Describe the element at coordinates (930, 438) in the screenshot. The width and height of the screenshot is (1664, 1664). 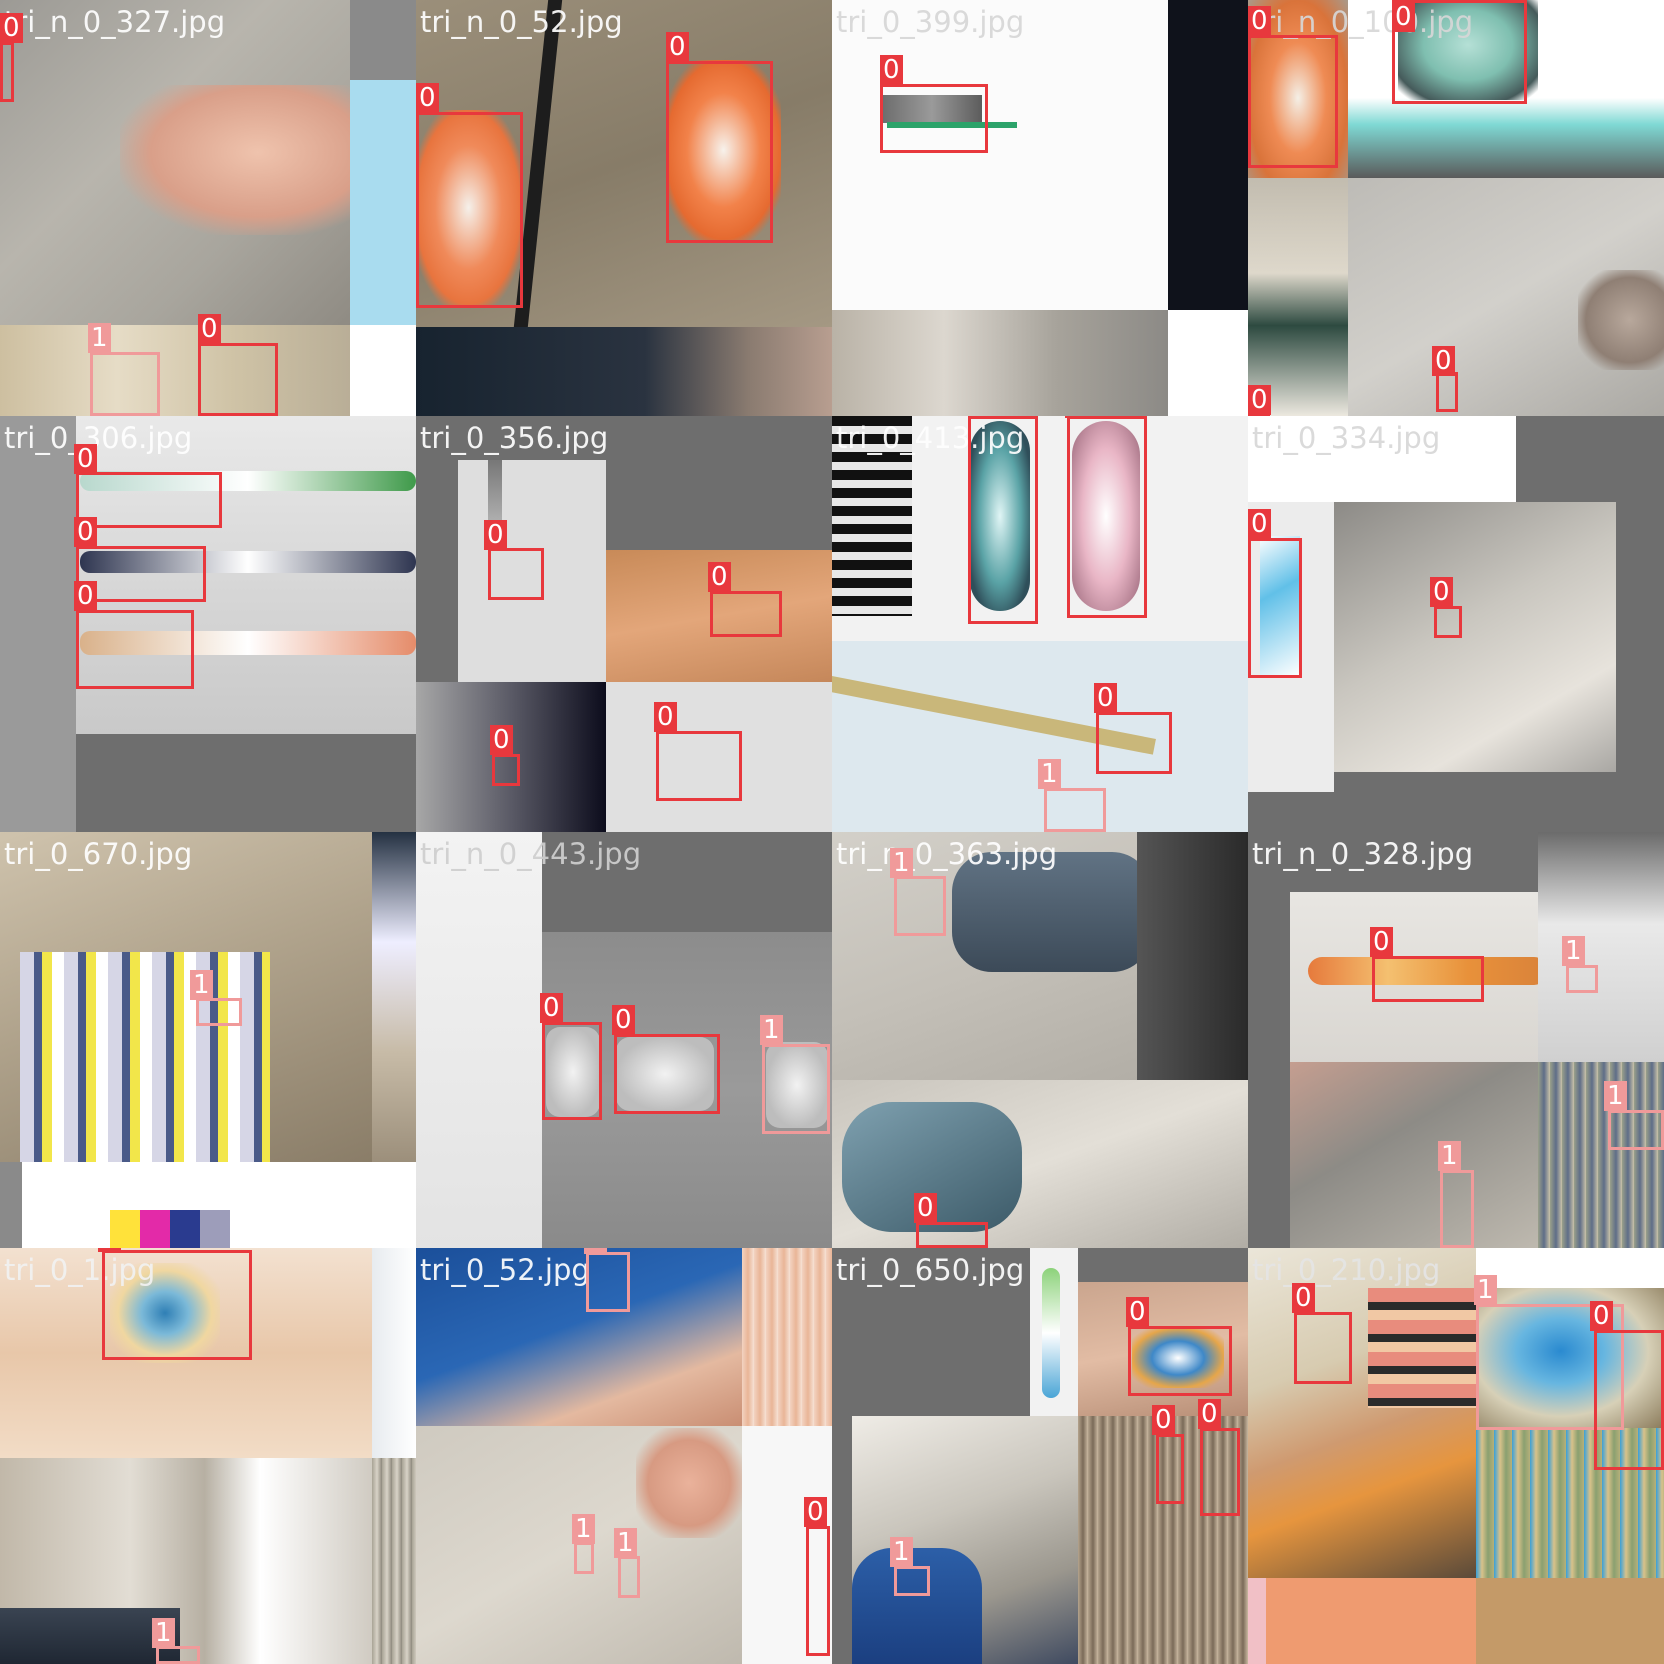
I see `tile-filename: tri_0_413.jpg` at that location.